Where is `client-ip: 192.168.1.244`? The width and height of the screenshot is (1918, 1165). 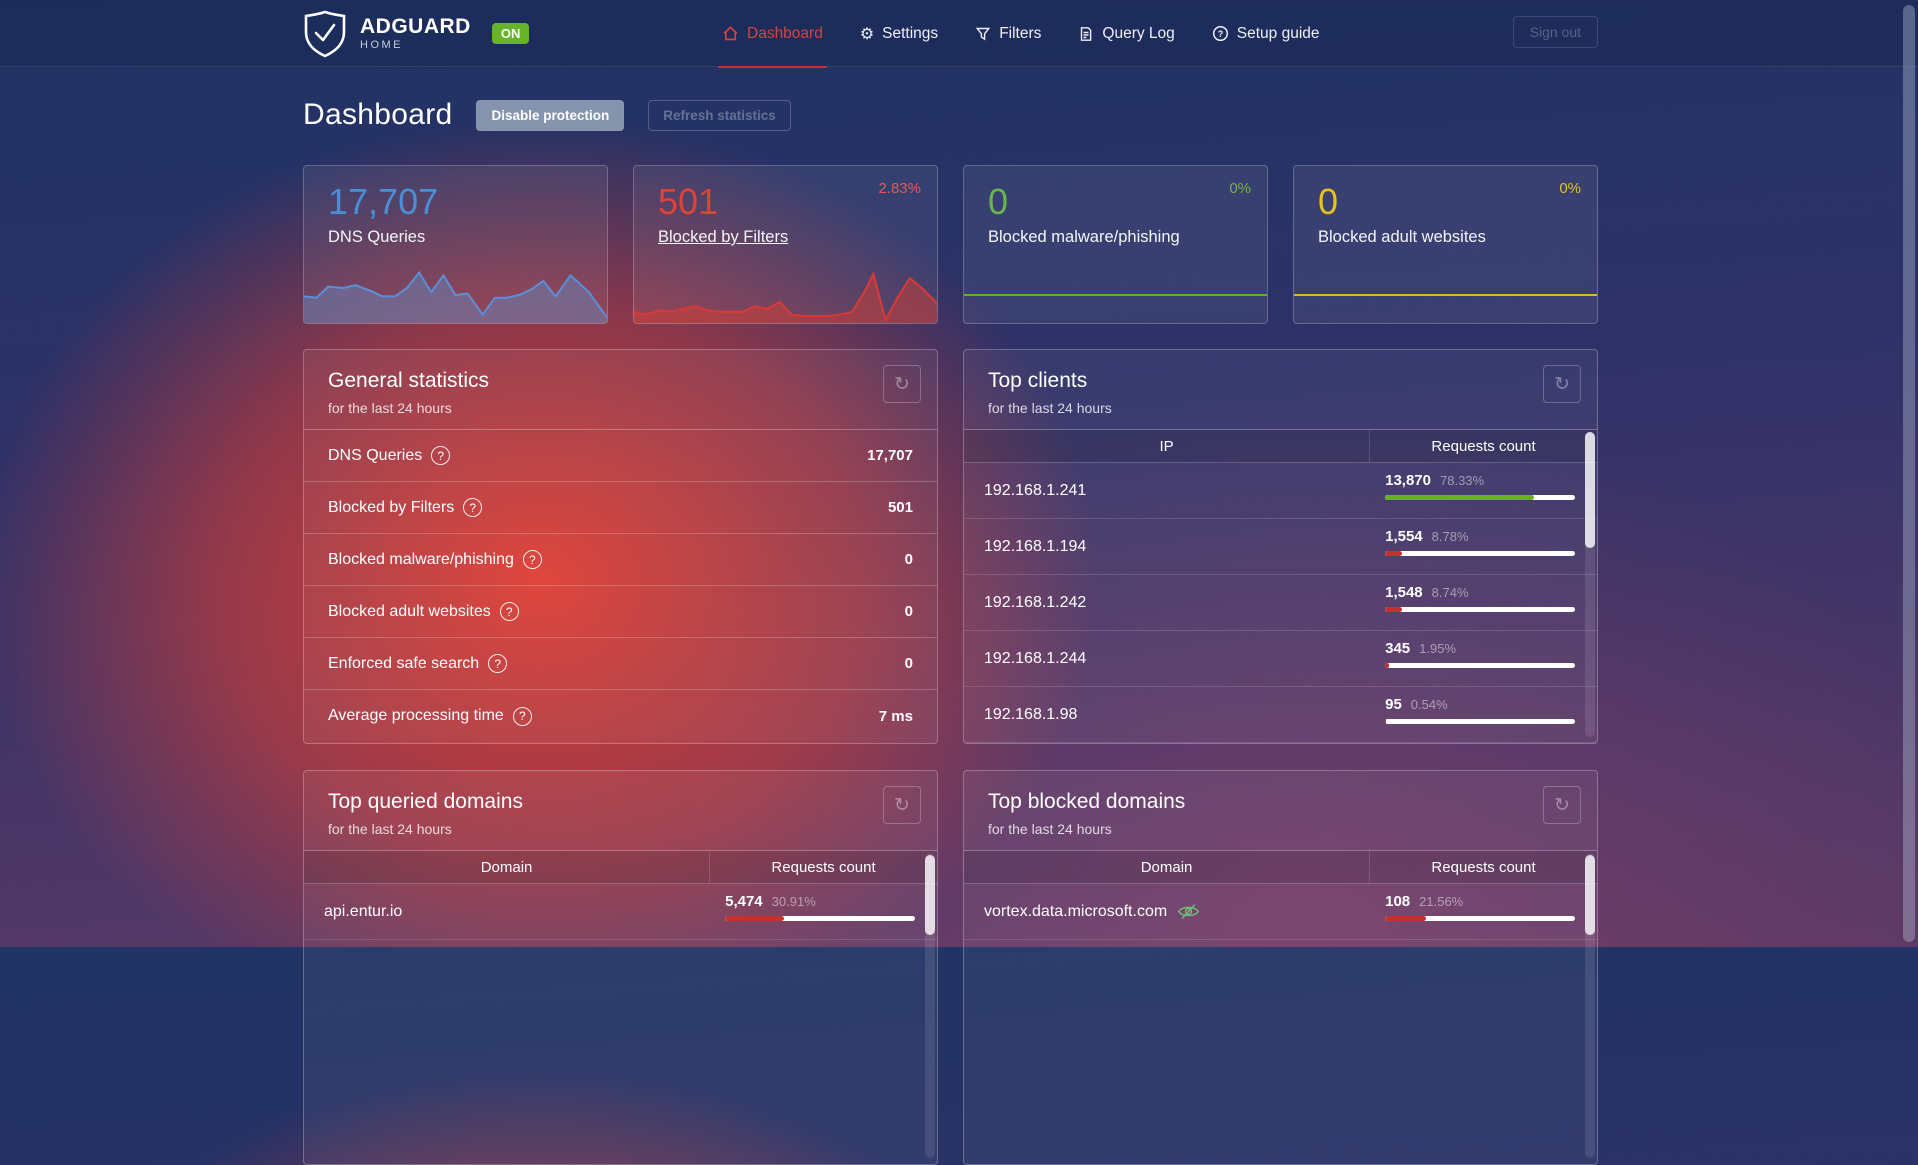 client-ip: 192.168.1.244 is located at coordinates (1035, 658).